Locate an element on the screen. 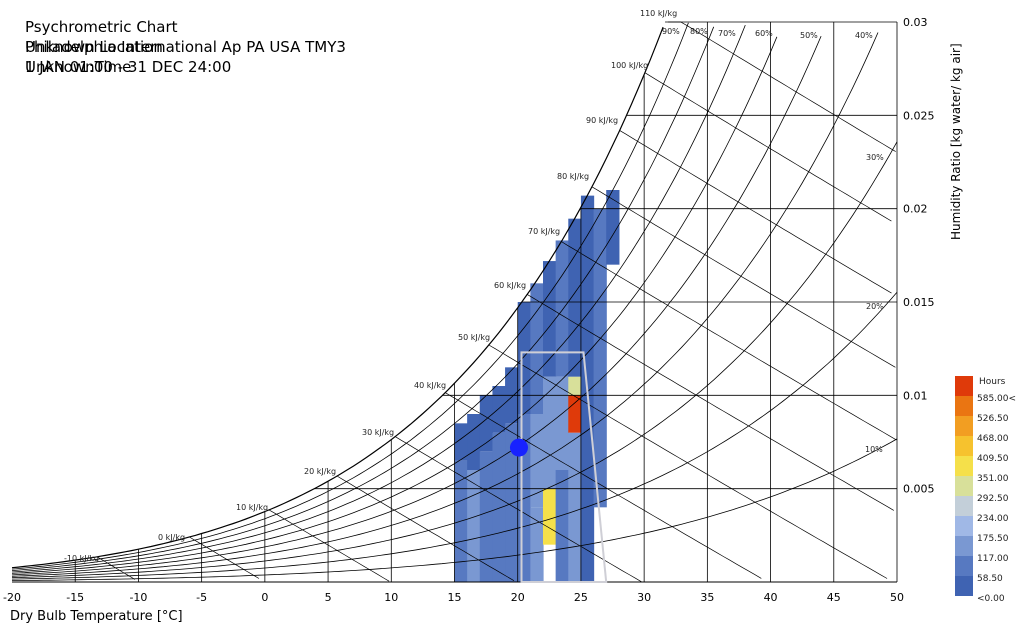  legend-label: 585.00< is located at coordinates (996, 399).